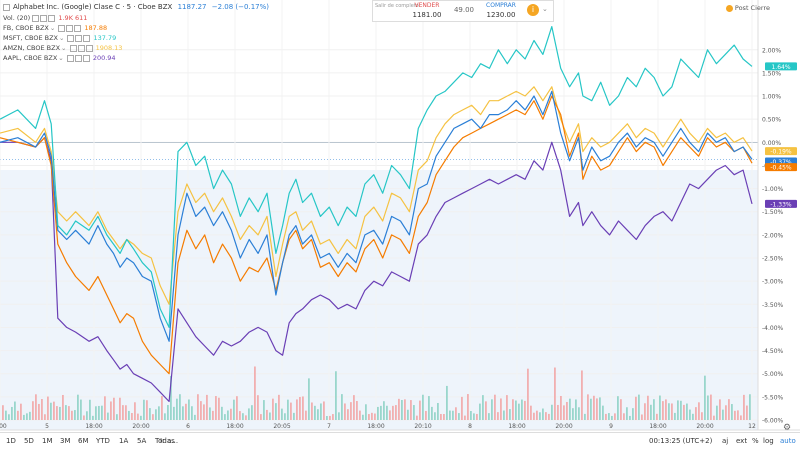  I want to click on sell-label: VENDER, so click(427, 5).